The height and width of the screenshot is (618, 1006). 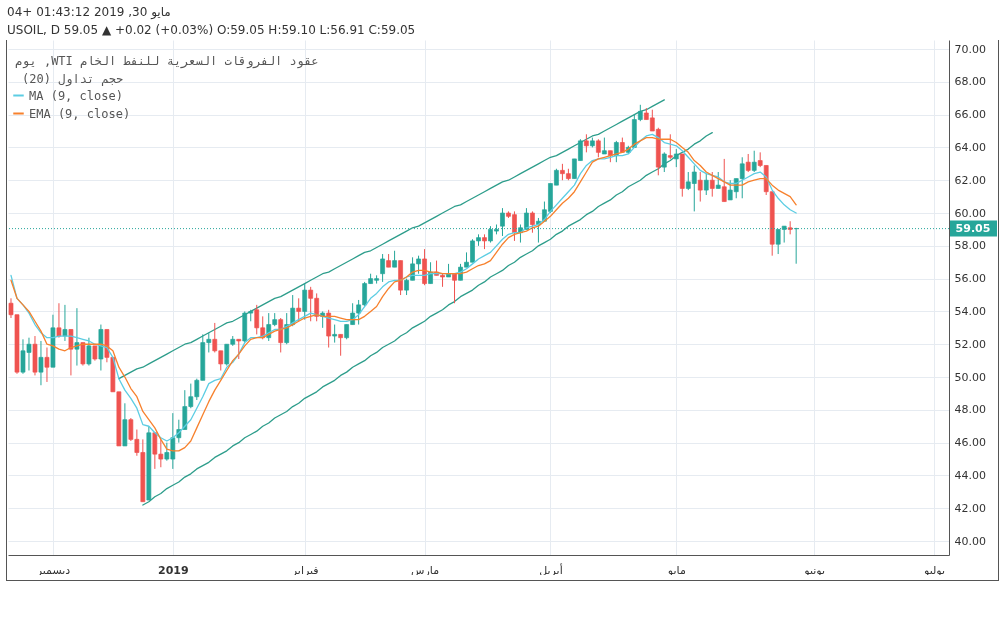 I want to click on y-tick-label: 44.00, so click(x=970, y=475).